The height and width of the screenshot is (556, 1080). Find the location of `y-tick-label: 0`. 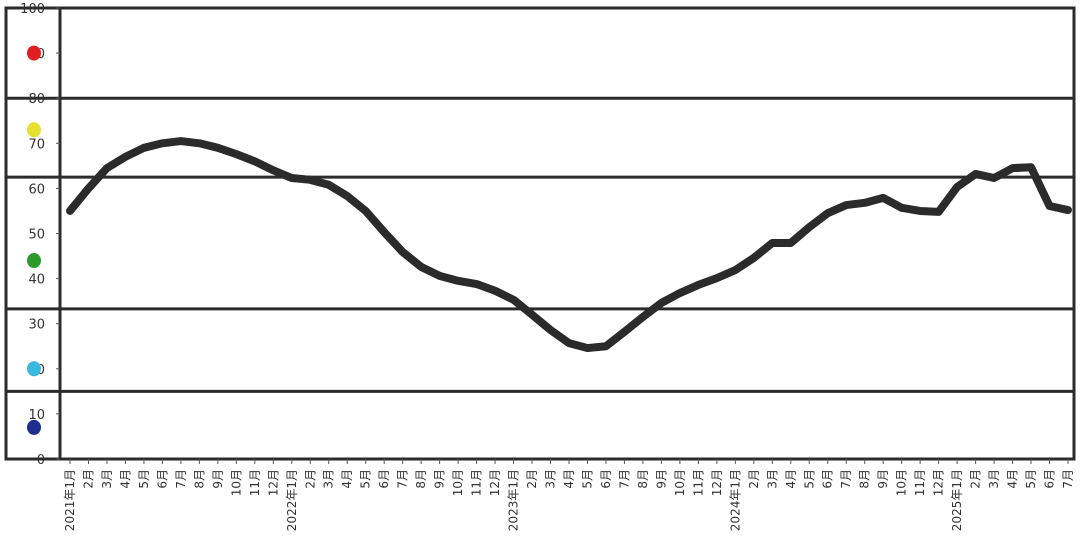

y-tick-label: 0 is located at coordinates (41, 460).